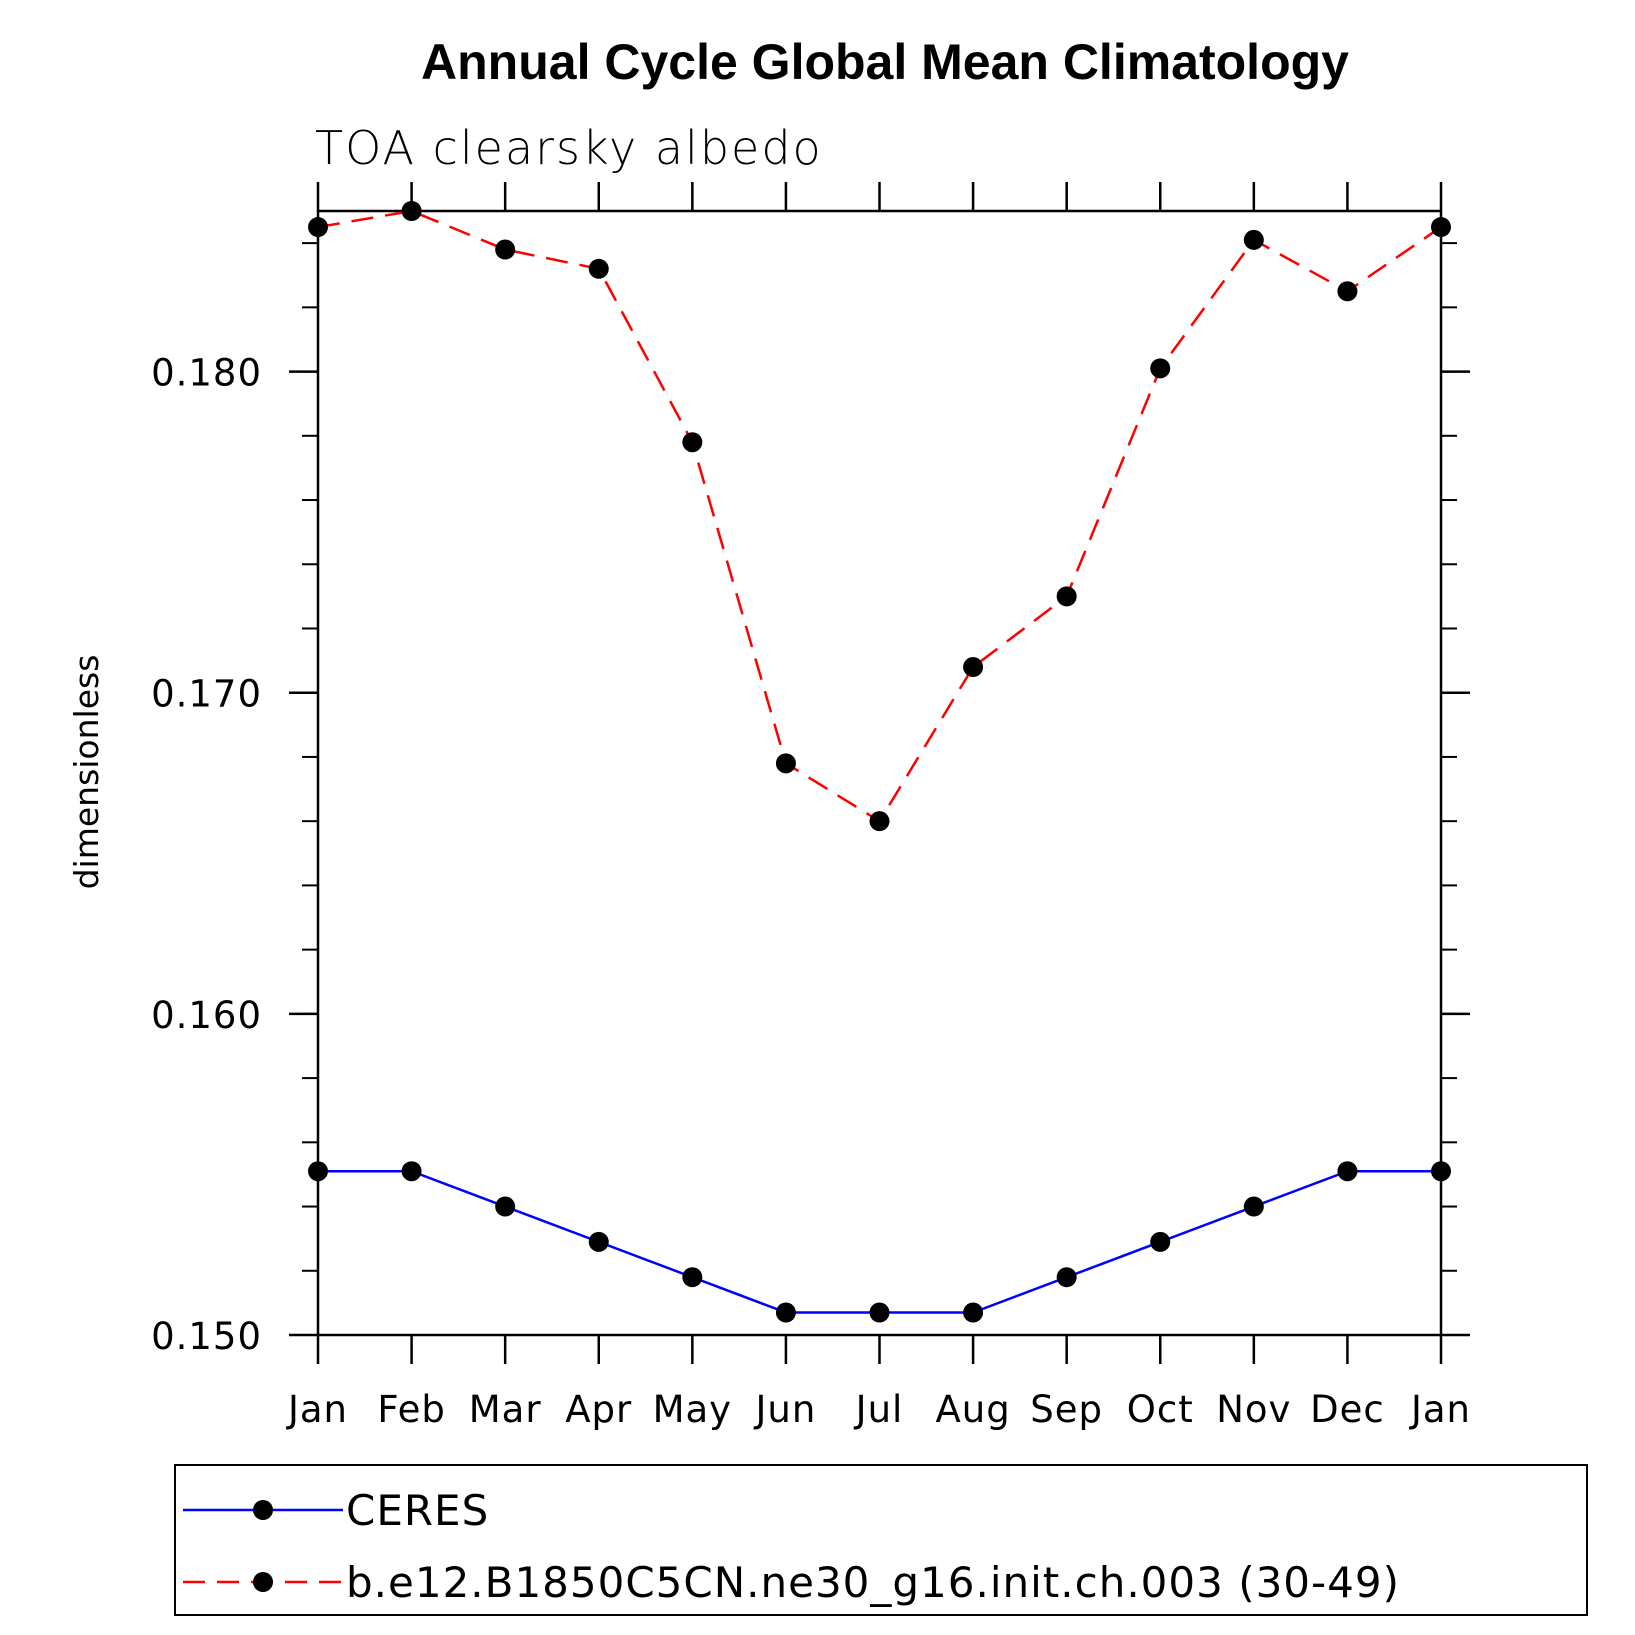 This screenshot has width=1635, height=1635. Describe the element at coordinates (972, 1409) in the screenshot. I see `x-tick-label: Aug` at that location.